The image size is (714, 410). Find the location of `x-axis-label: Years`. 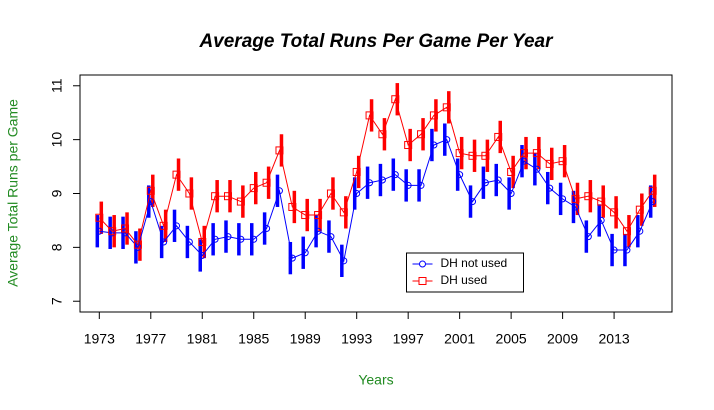

x-axis-label: Years is located at coordinates (375, 380).